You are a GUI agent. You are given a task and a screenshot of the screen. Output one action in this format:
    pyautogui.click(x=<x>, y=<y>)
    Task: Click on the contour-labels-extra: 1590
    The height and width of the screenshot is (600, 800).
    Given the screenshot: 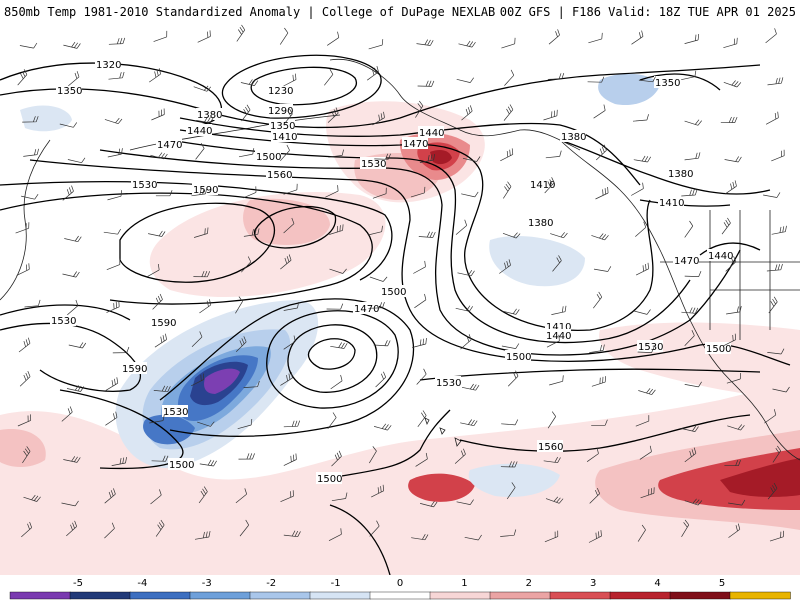 What is the action you would take?
    pyautogui.click(x=163, y=322)
    